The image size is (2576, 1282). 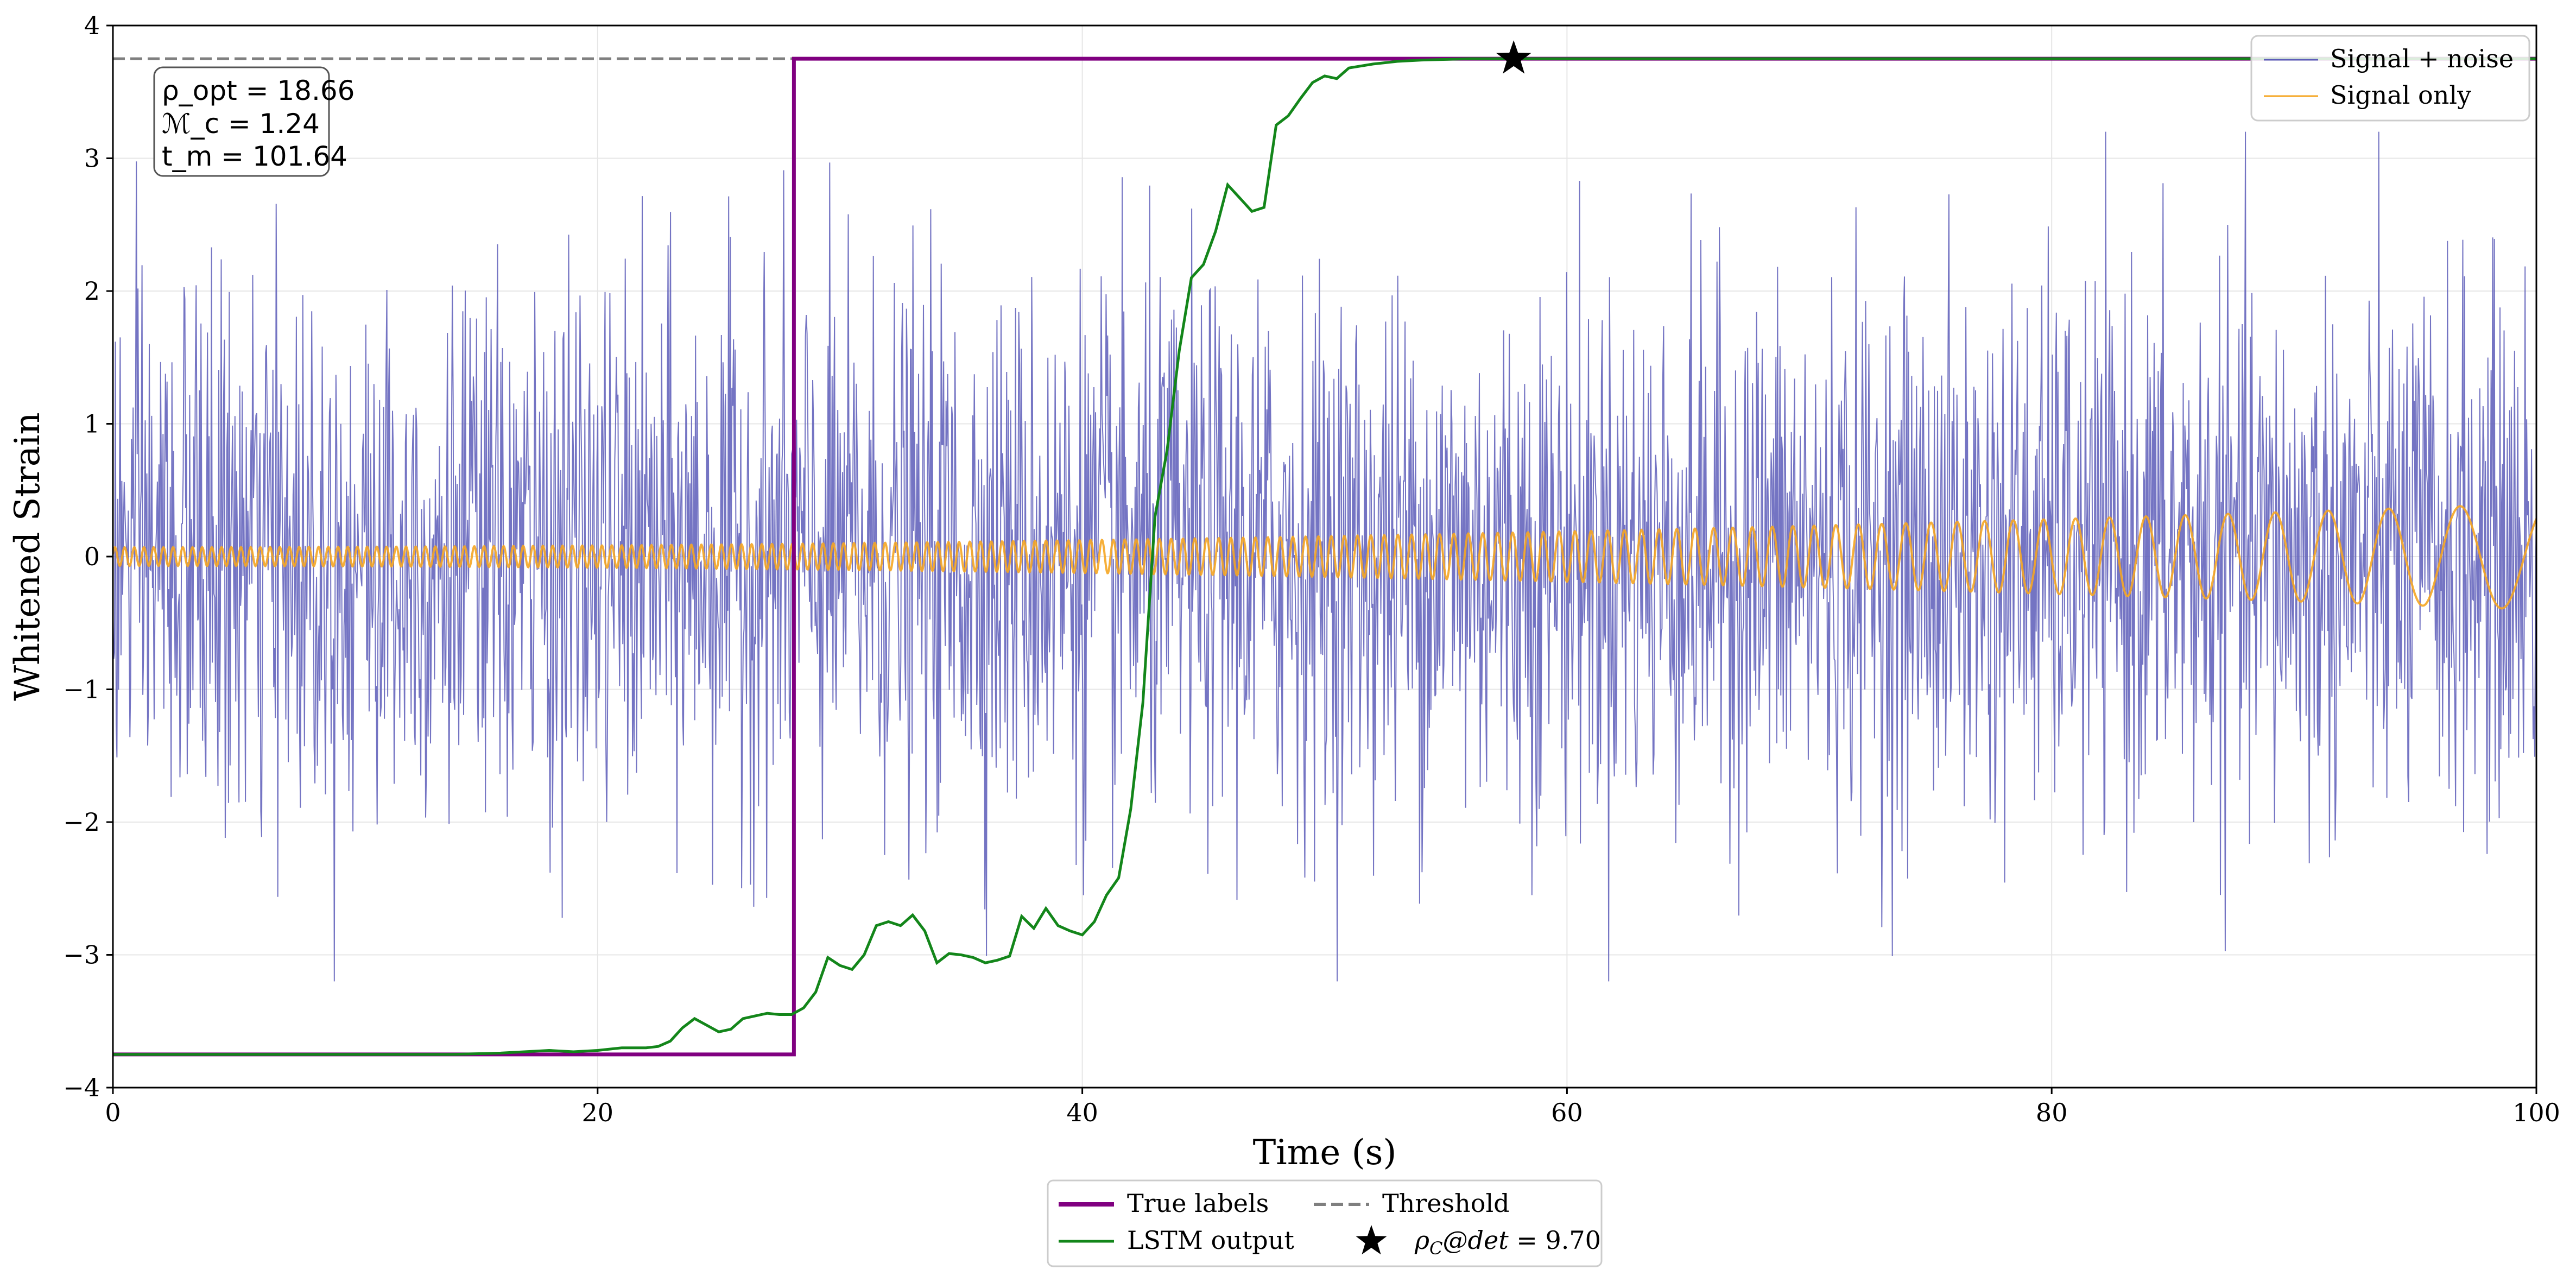 What do you see at coordinates (254, 156) in the screenshot?
I see `annotation-line-merger-time: t_m = 101.64` at bounding box center [254, 156].